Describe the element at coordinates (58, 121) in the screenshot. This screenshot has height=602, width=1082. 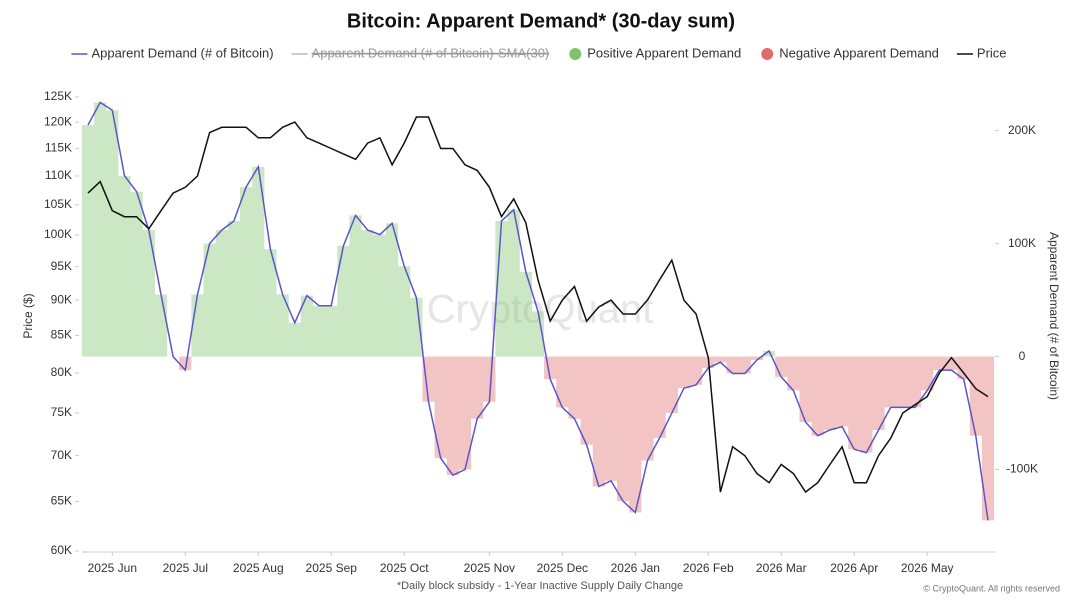
I see `y-tick-label: 120K` at that location.